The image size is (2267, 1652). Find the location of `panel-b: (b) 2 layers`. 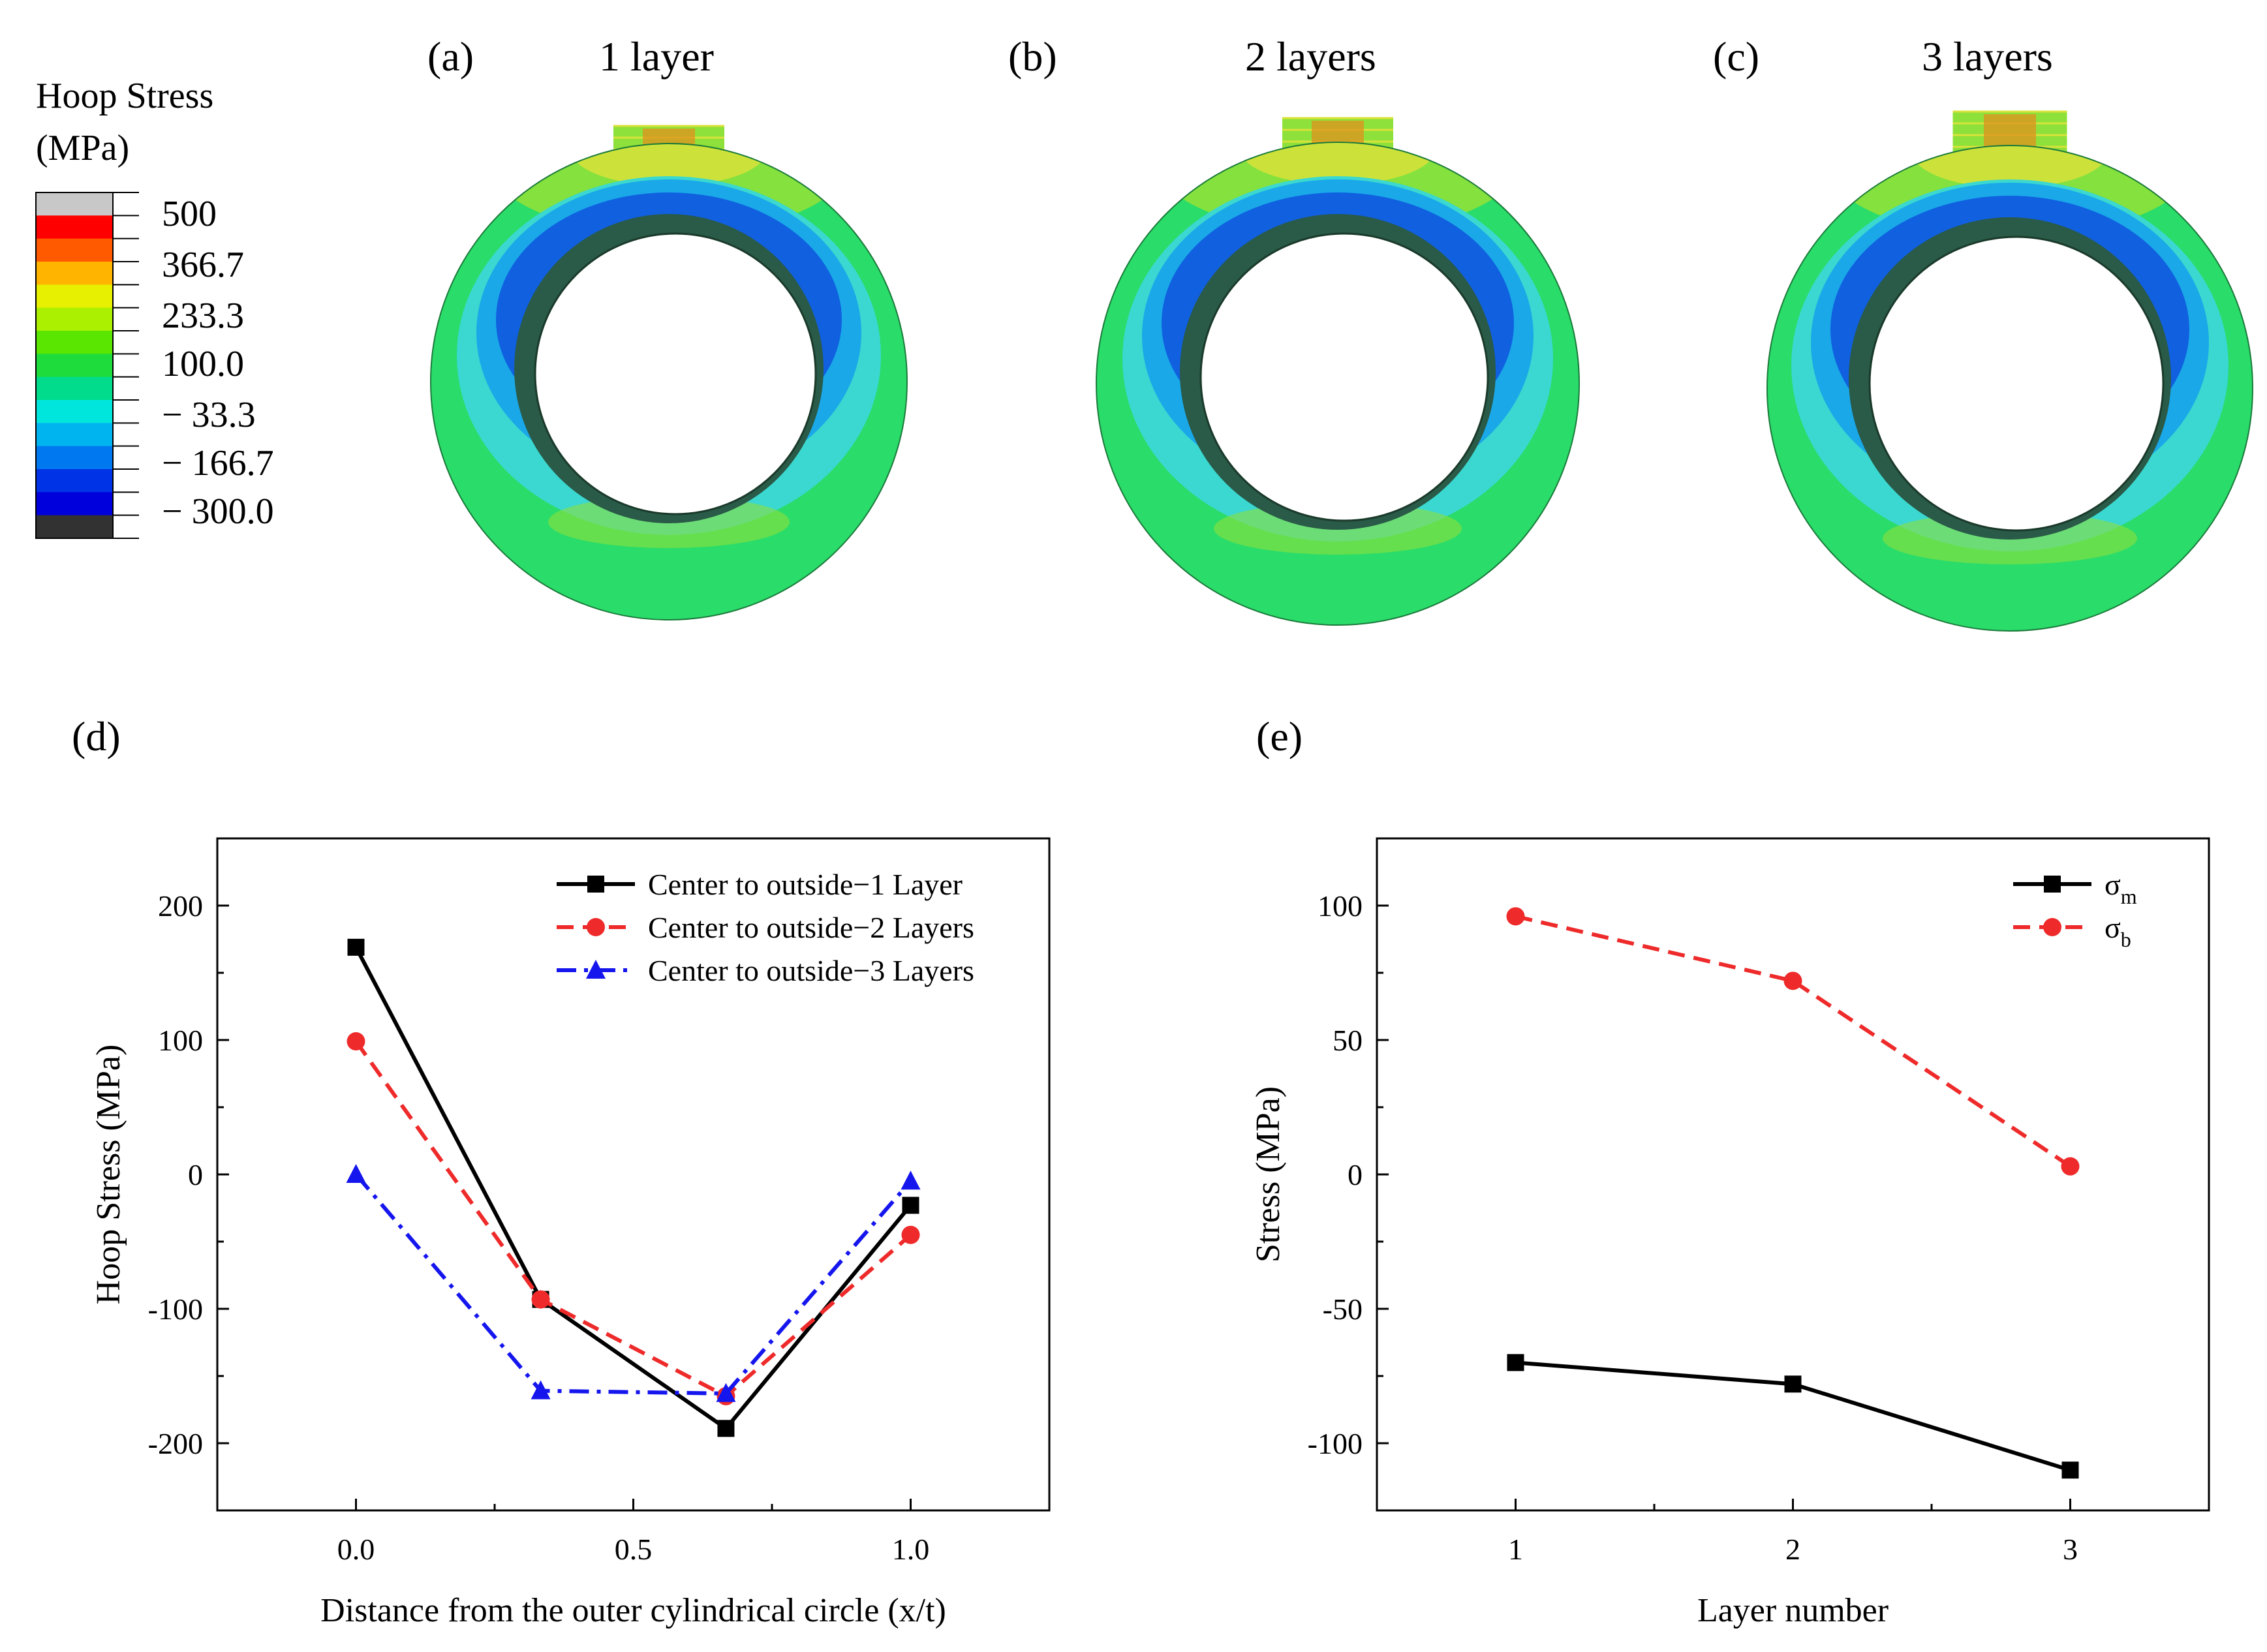

panel-b: (b) 2 layers is located at coordinates (1294, 330).